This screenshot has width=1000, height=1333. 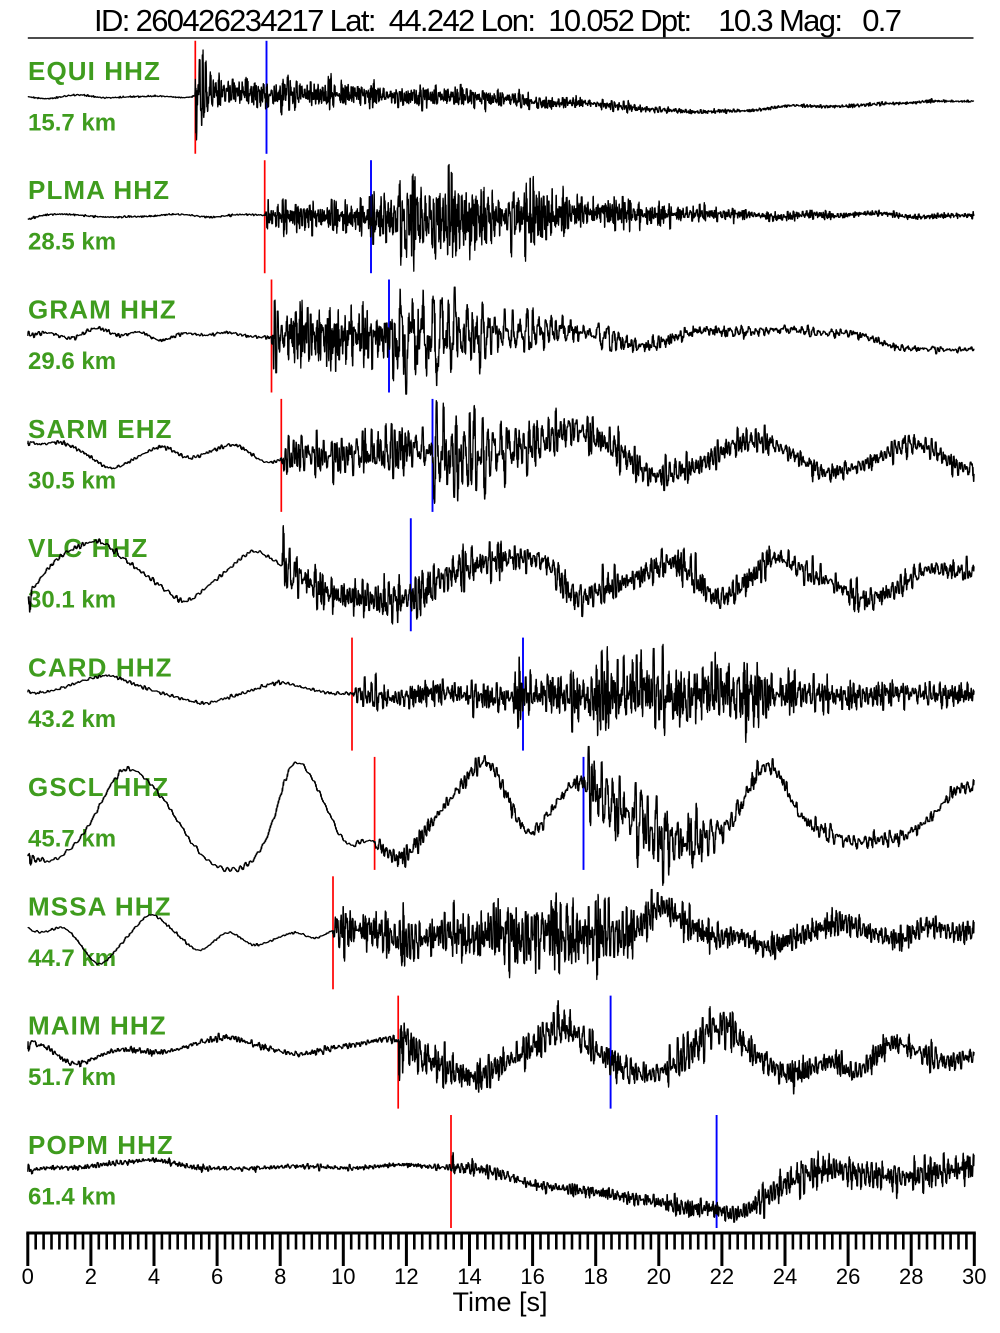 I want to click on svg-text: 4, so click(x=154, y=1276).